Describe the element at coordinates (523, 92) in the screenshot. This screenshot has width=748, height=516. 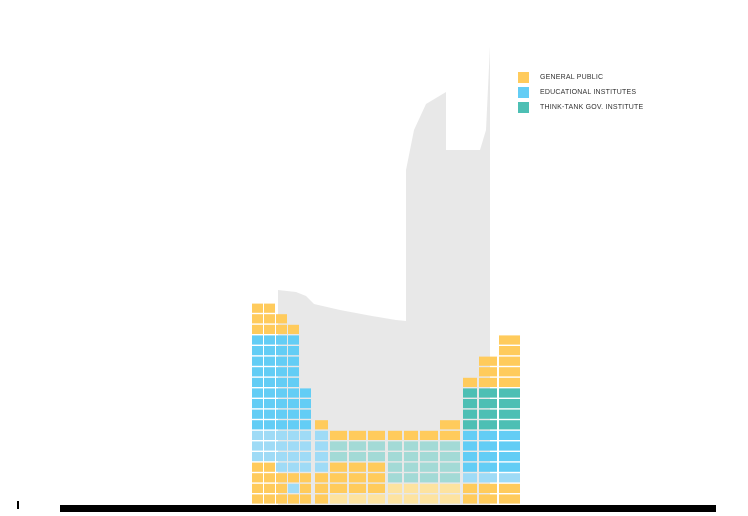
I see `legend-swatch-educational-institutes` at that location.